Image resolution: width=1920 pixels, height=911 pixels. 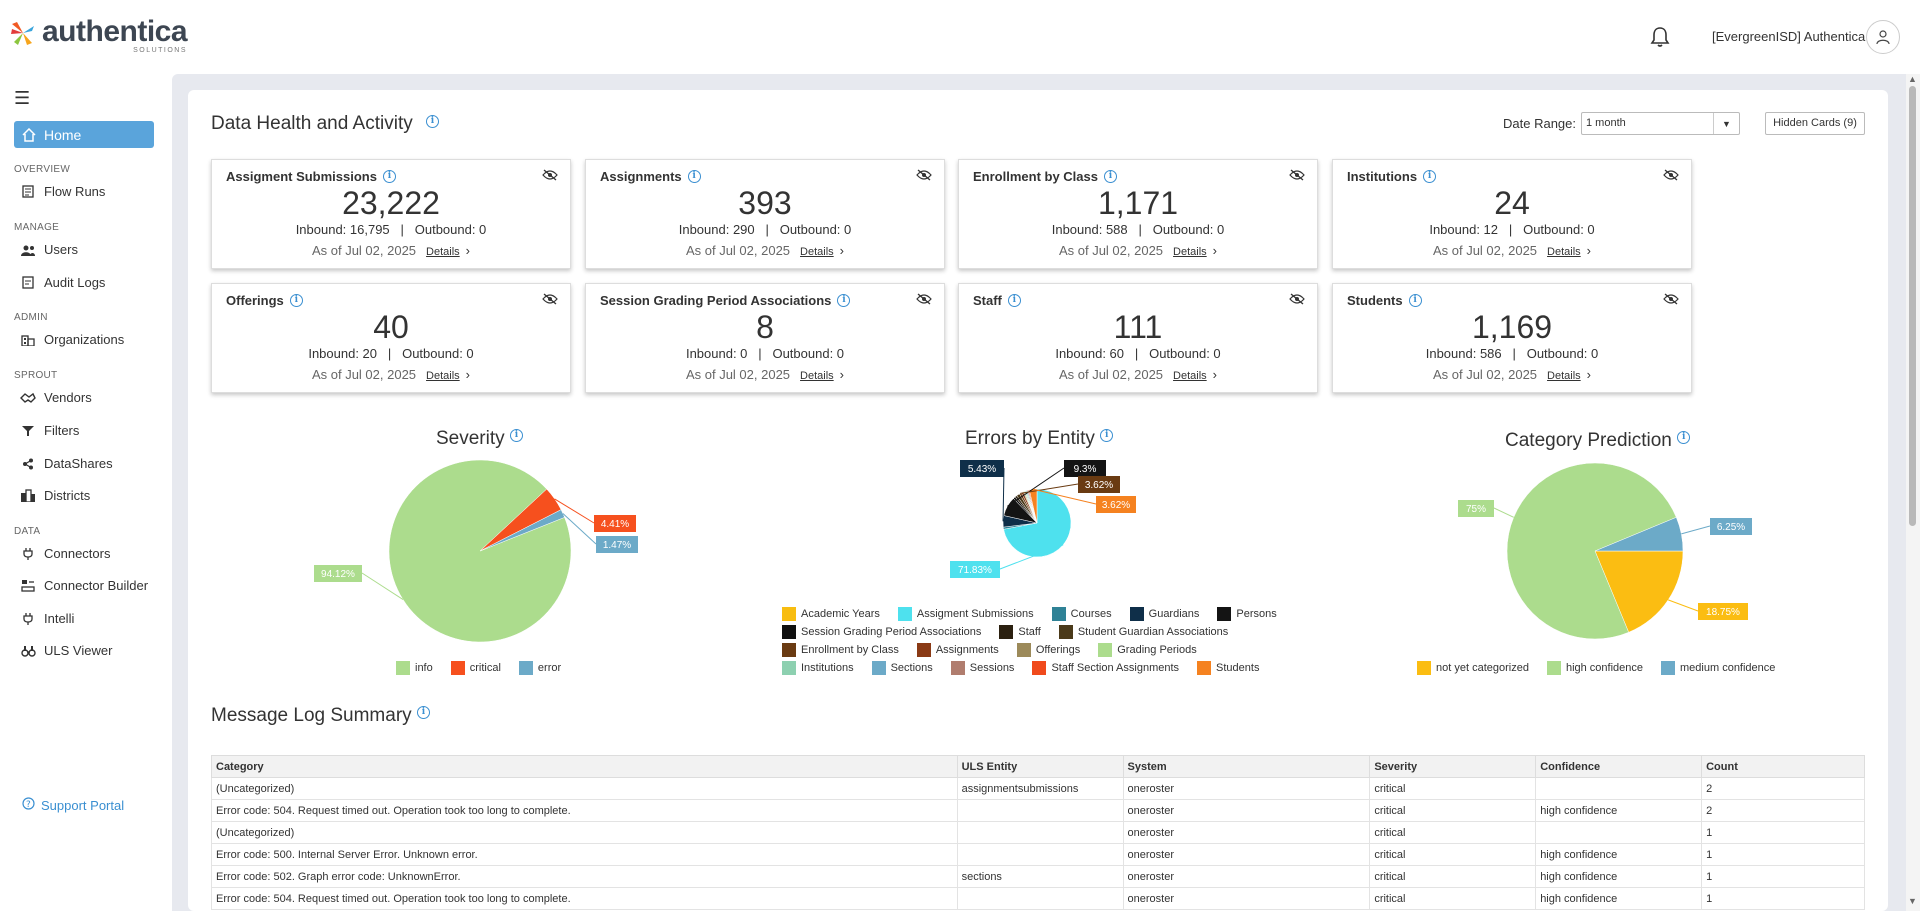 What do you see at coordinates (957, 650) in the screenshot?
I see `legend-item: Assignments` at bounding box center [957, 650].